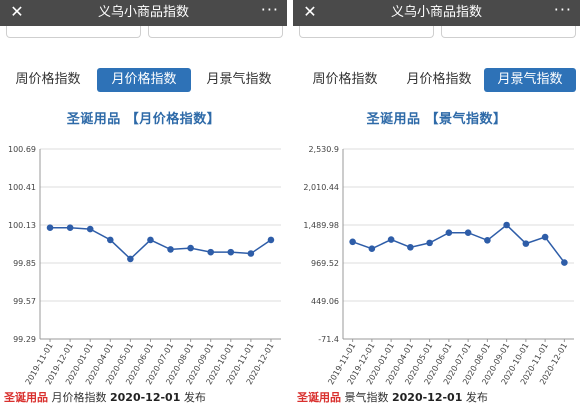  I want to click on footer-index-name: 景气指数, so click(366, 397).